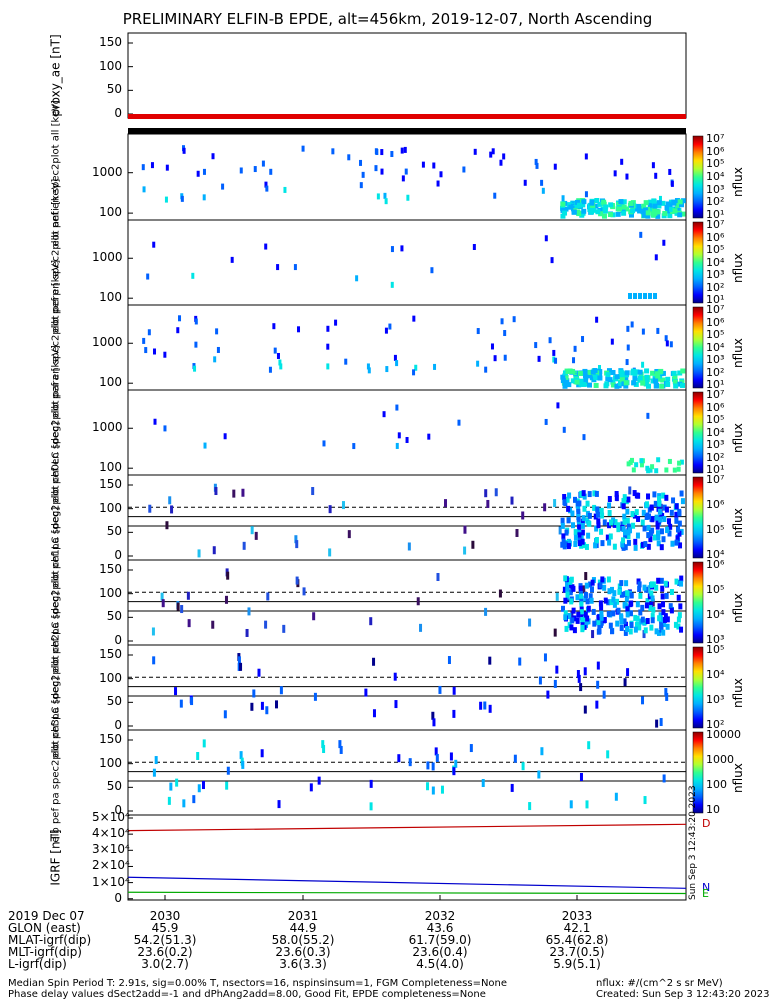 The image size is (775, 1000). What do you see at coordinates (165, 952) in the screenshot?
I see `footer-value-3-0: 23.6(0.2)` at bounding box center [165, 952].